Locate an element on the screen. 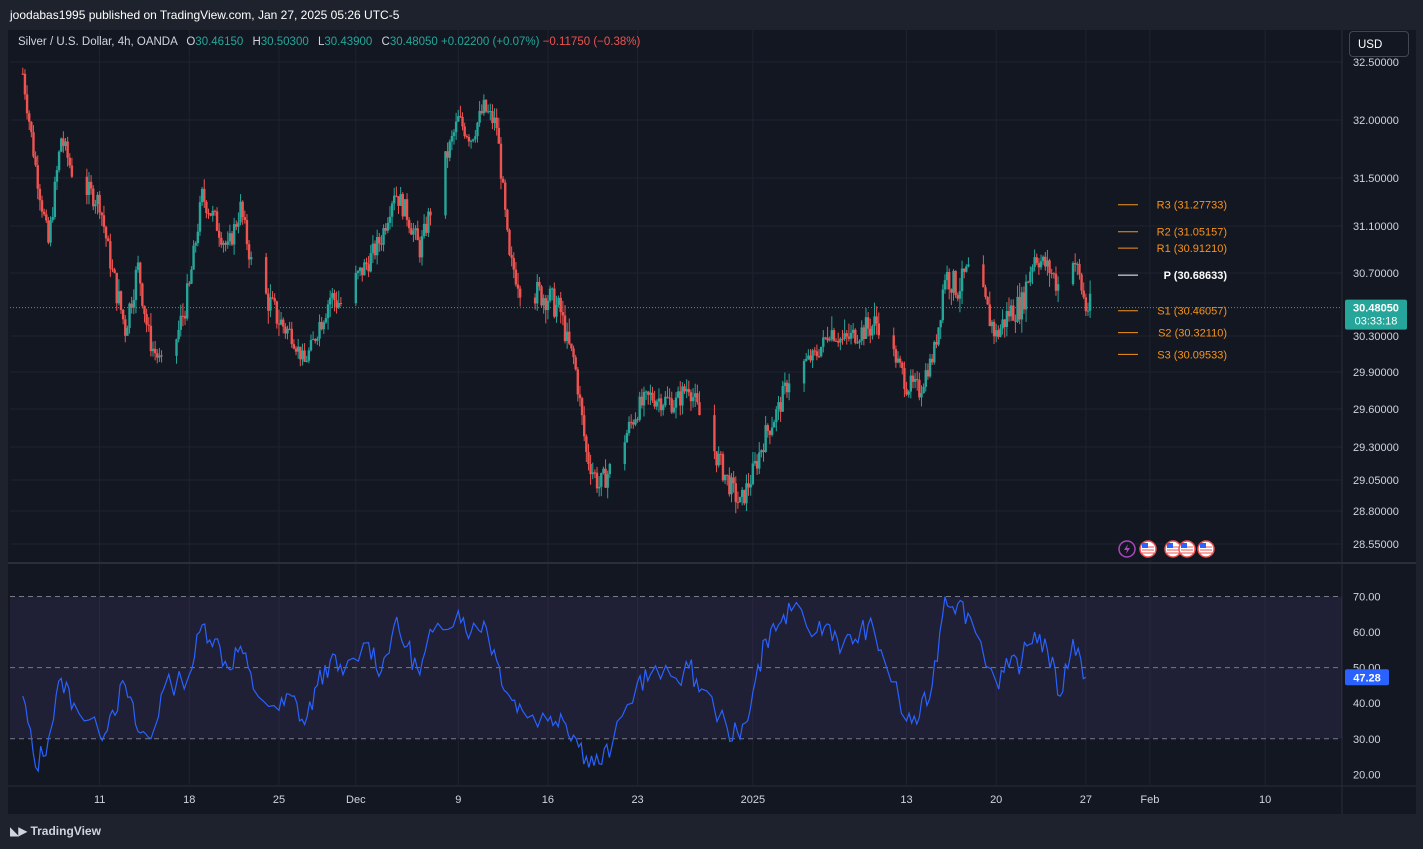 Image resolution: width=1423 pixels, height=849 pixels. flag-canton is located at coordinates (1145, 545).